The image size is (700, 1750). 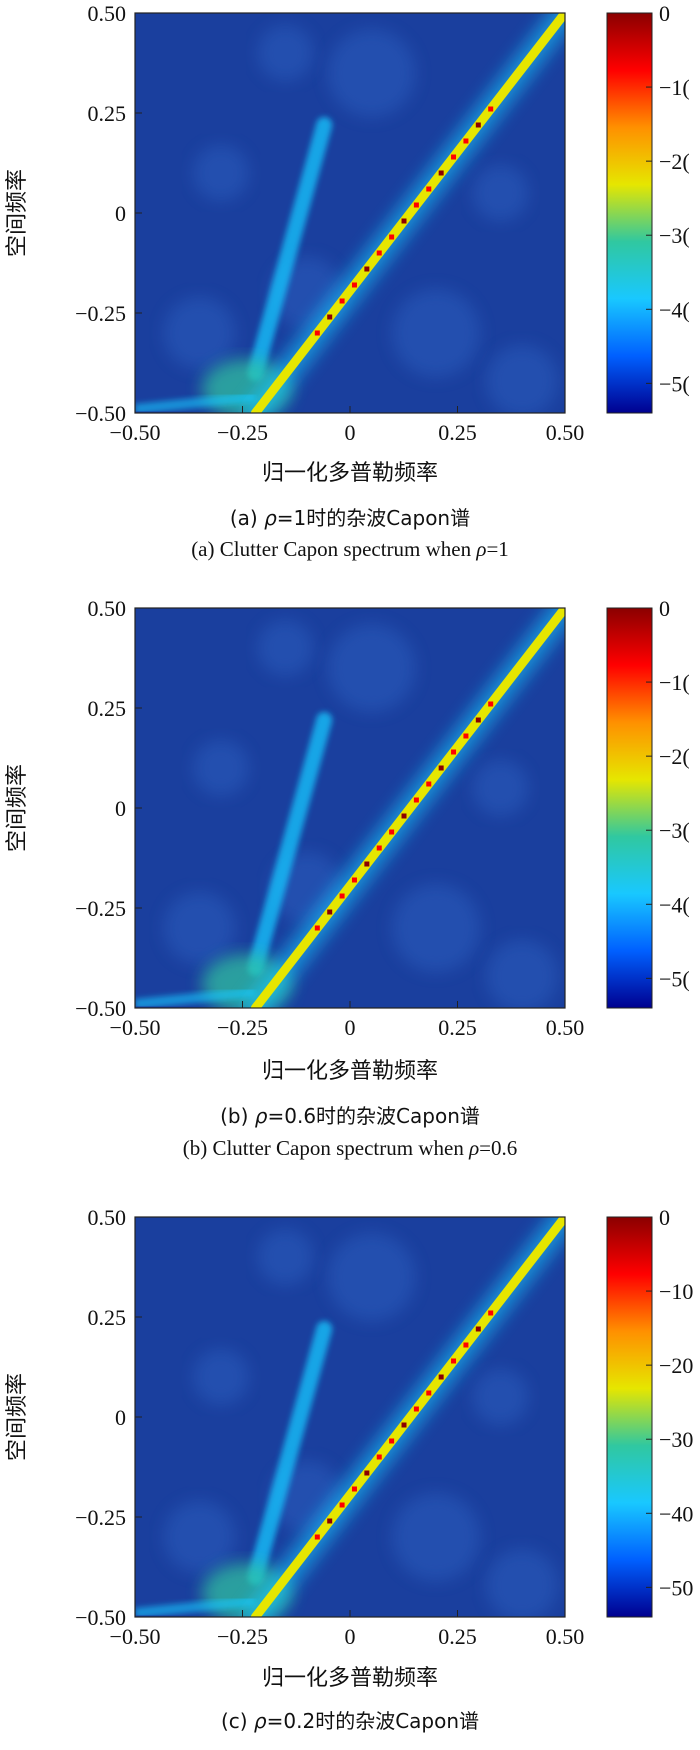 I want to click on colorbar-tick-label: −3(, so click(x=674, y=235).